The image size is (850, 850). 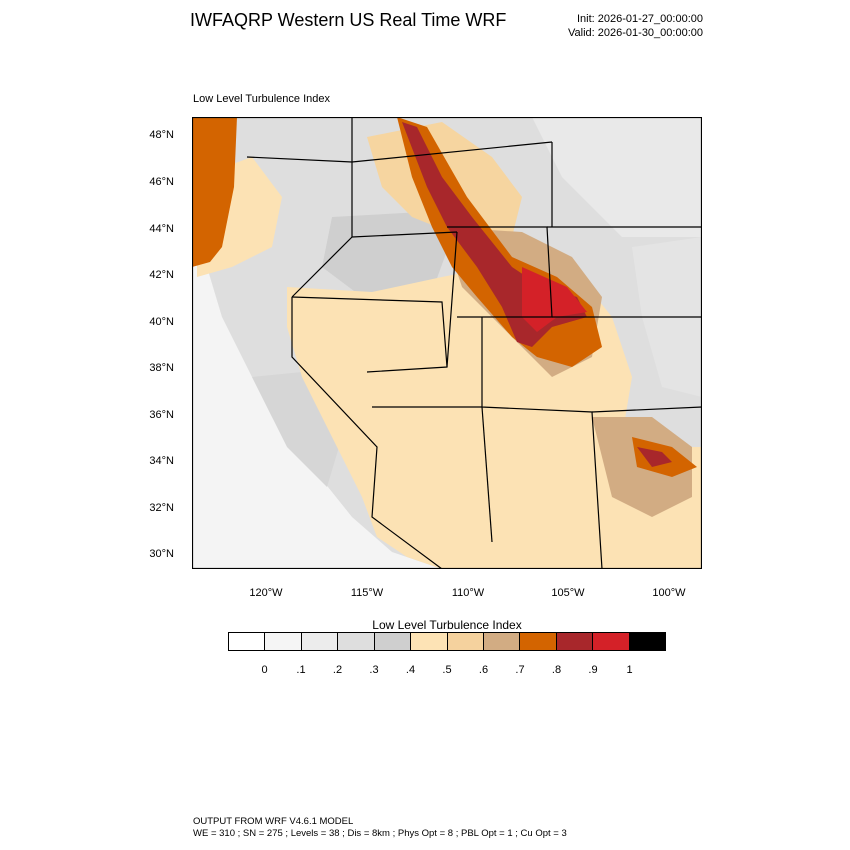 I want to click on red-core, so click(x=554, y=299).